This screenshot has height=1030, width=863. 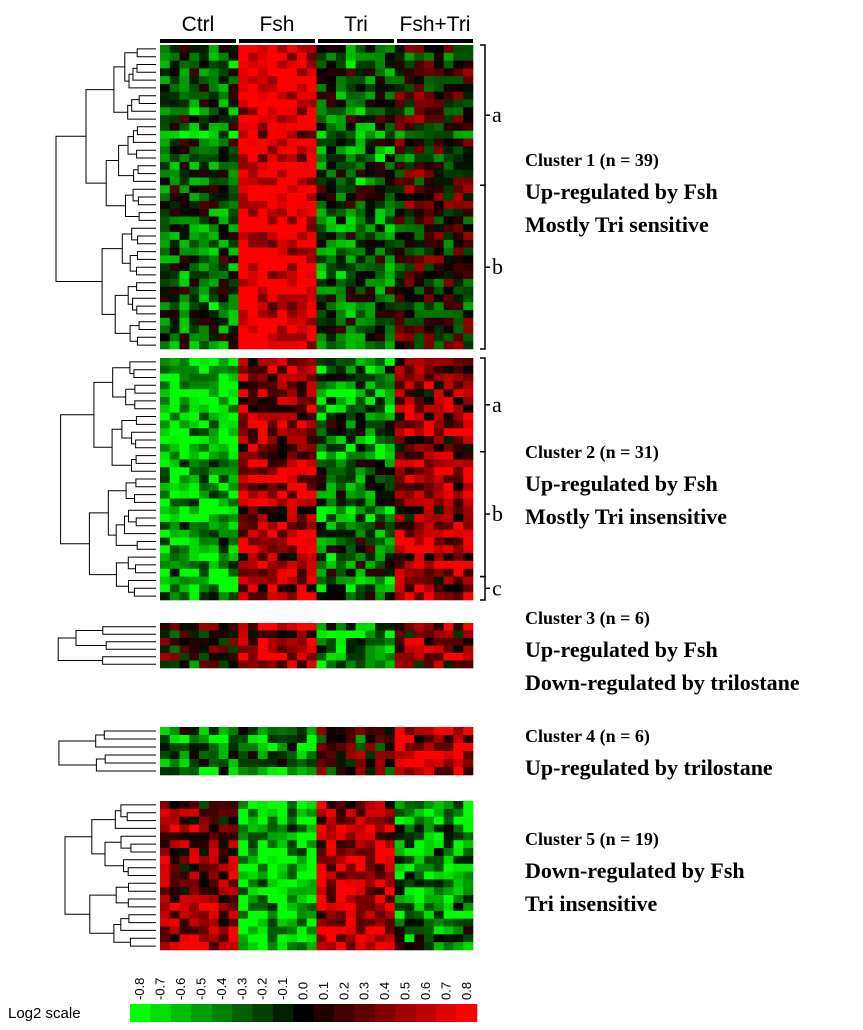 I want to click on dendrograms, so click(x=105, y=497).